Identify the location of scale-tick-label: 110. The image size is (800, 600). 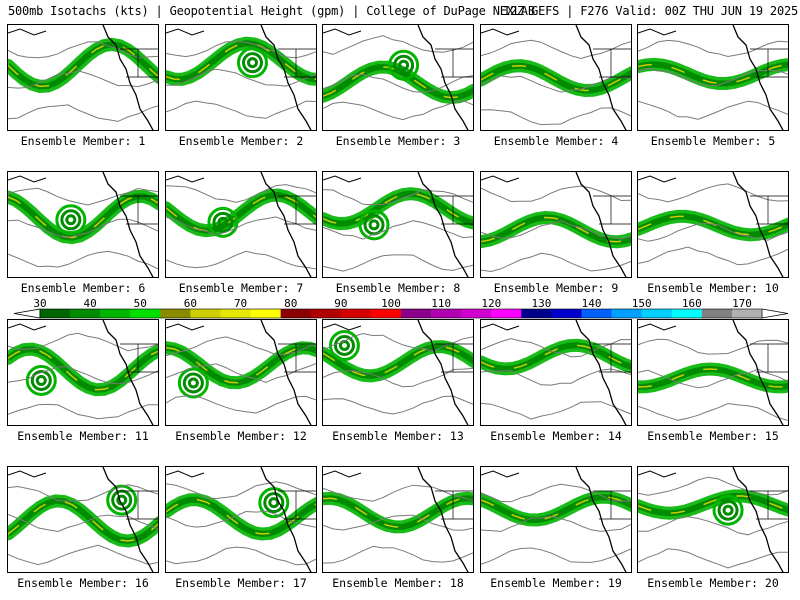
(441, 303).